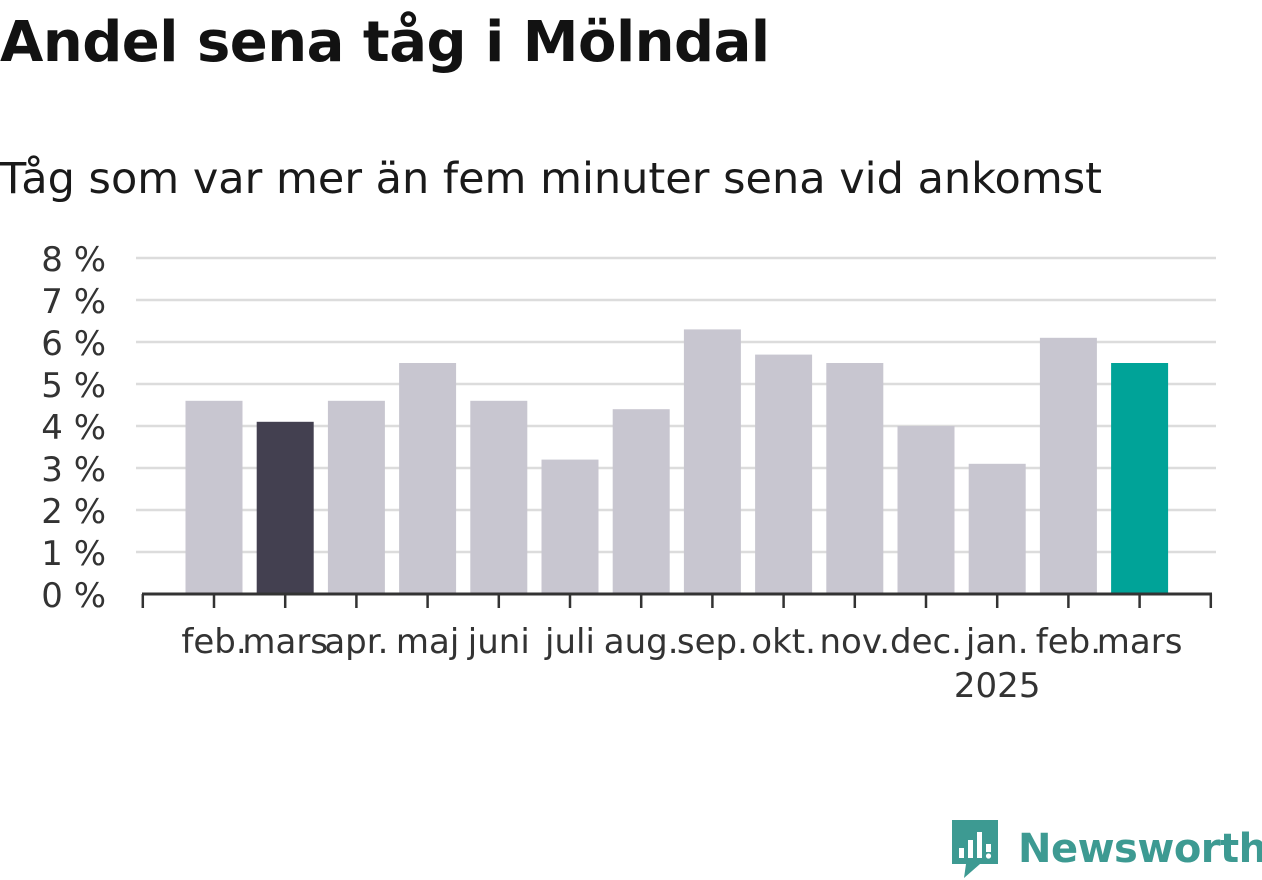  What do you see at coordinates (73, 302) in the screenshot?
I see `y-tick-label: 7 %` at bounding box center [73, 302].